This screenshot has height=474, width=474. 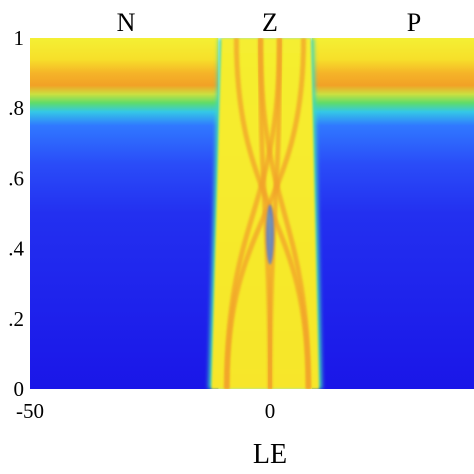 What do you see at coordinates (19, 389) in the screenshot?
I see `y-tick-label: 0` at bounding box center [19, 389].